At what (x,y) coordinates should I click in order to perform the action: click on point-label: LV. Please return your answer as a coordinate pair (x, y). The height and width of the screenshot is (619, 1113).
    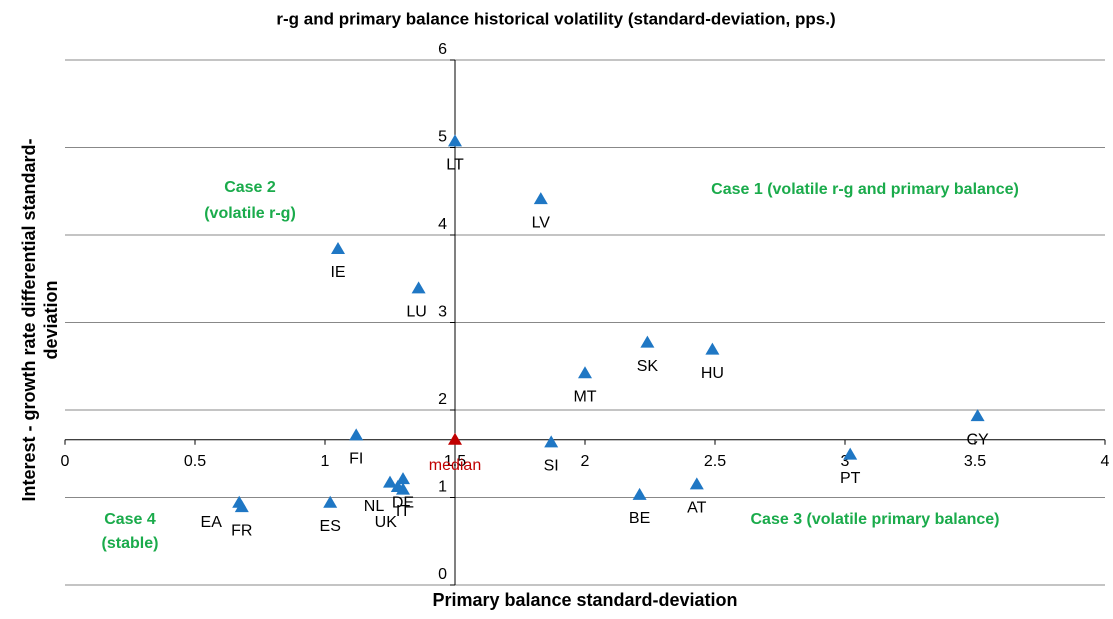
    Looking at the image, I should click on (541, 222).